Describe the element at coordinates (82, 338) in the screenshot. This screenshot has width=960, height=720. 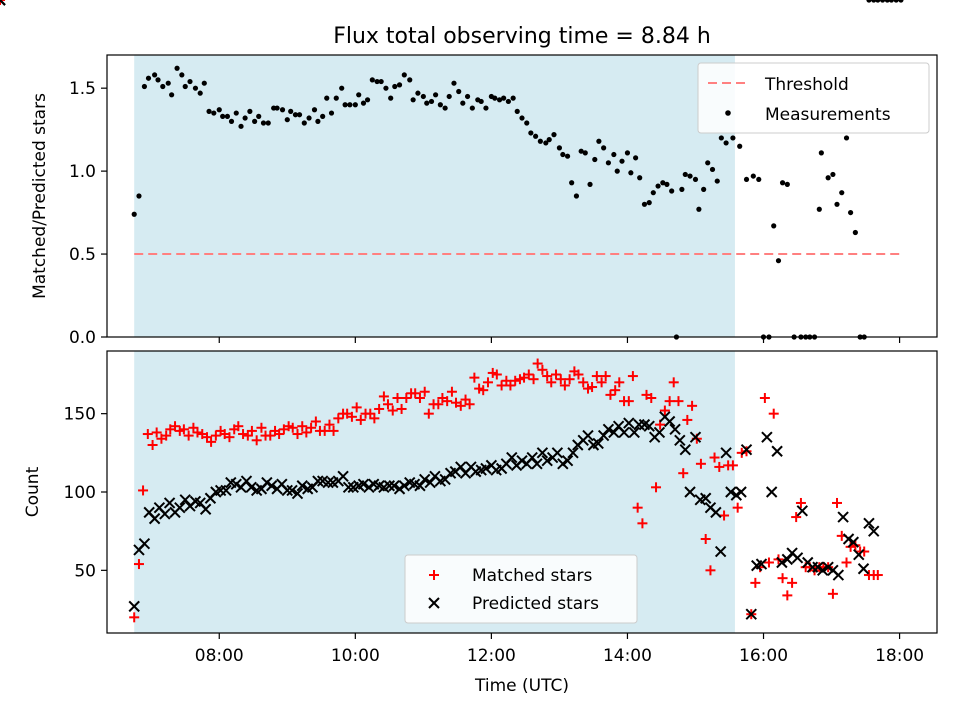
I see `top-y-tick-label: 0.0` at that location.